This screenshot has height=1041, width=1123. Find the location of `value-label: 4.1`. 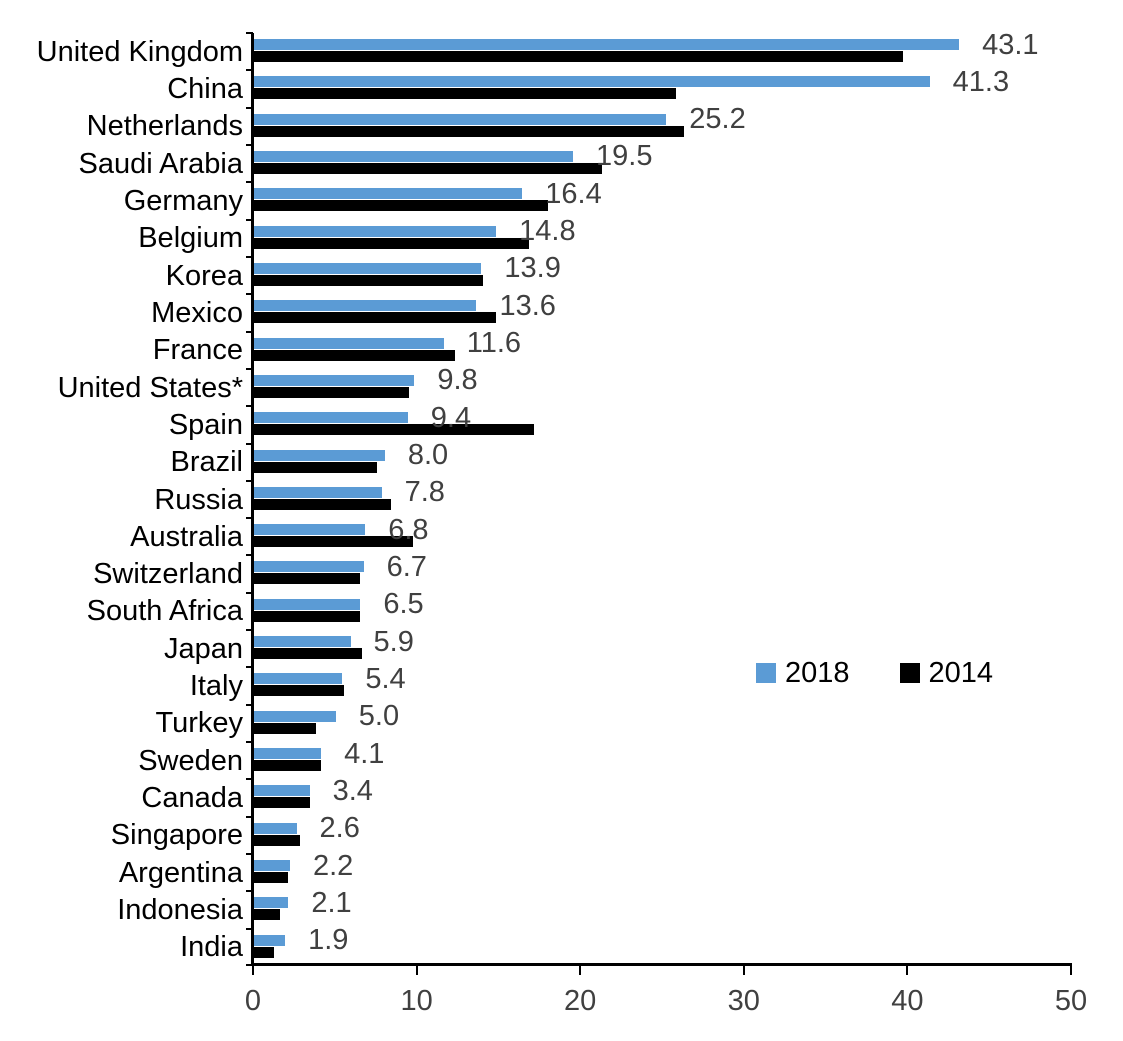

value-label: 4.1 is located at coordinates (364, 753).